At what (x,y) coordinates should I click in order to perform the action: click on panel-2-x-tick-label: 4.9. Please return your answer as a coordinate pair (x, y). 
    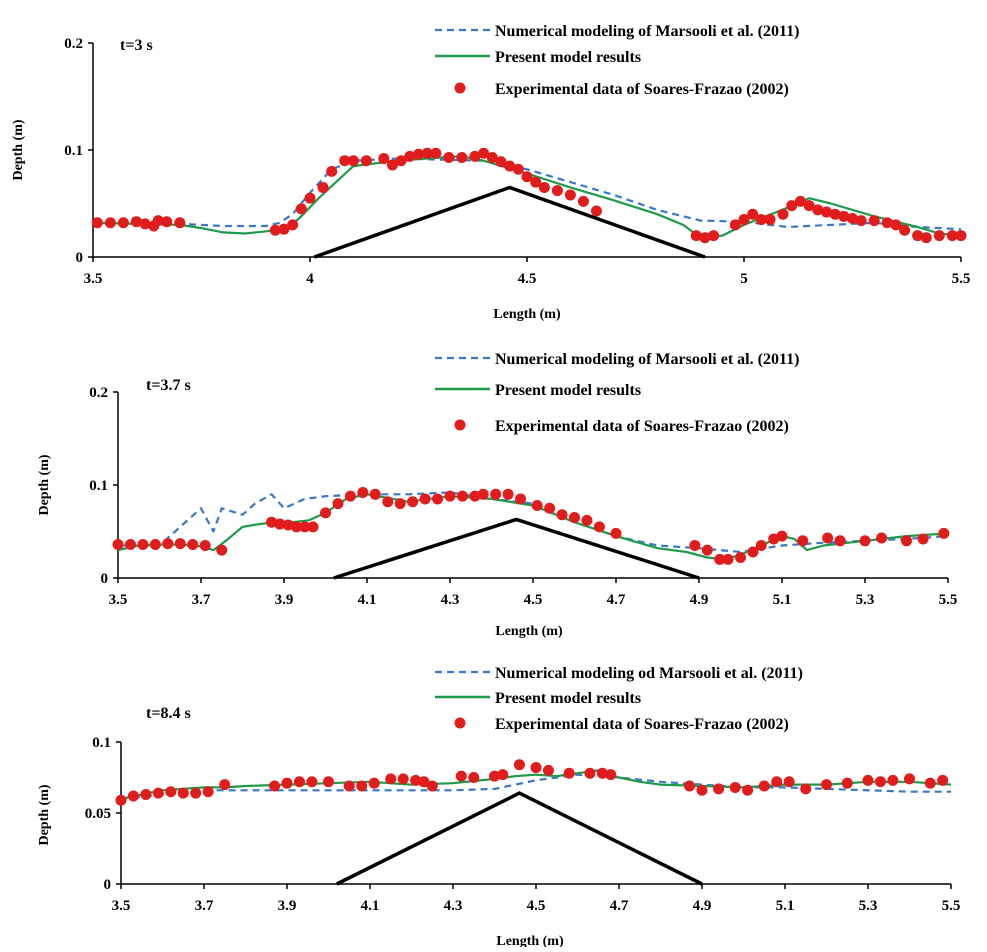
    Looking at the image, I should click on (699, 600).